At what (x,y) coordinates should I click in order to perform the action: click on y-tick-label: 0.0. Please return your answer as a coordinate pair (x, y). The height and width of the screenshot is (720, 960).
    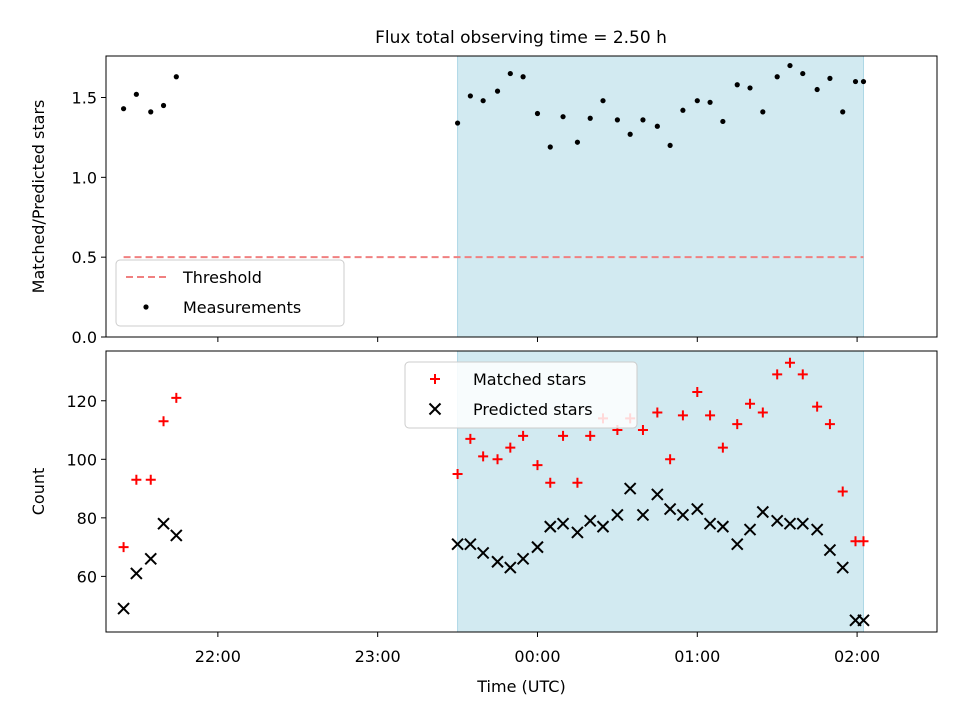
    Looking at the image, I should click on (84, 337).